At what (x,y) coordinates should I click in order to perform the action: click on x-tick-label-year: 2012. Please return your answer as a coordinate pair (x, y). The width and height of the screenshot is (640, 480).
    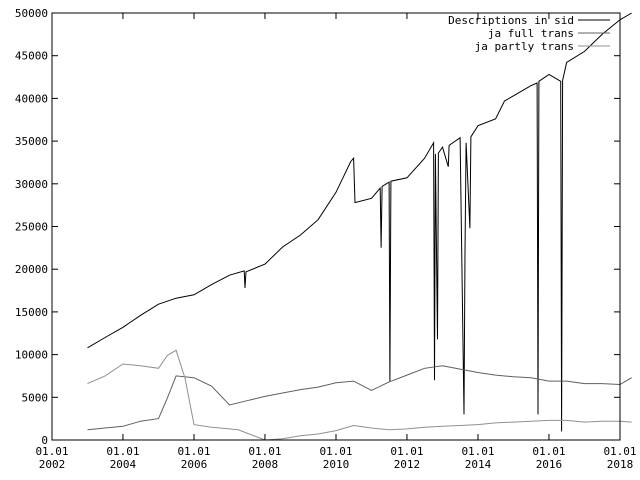
    Looking at the image, I should click on (407, 464).